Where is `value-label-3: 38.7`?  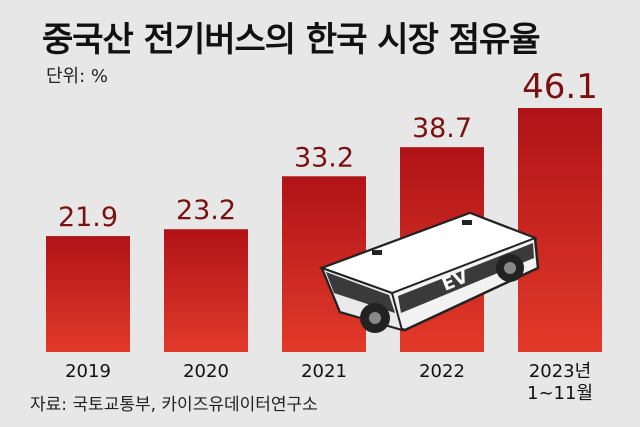
value-label-3: 38.7 is located at coordinates (442, 128).